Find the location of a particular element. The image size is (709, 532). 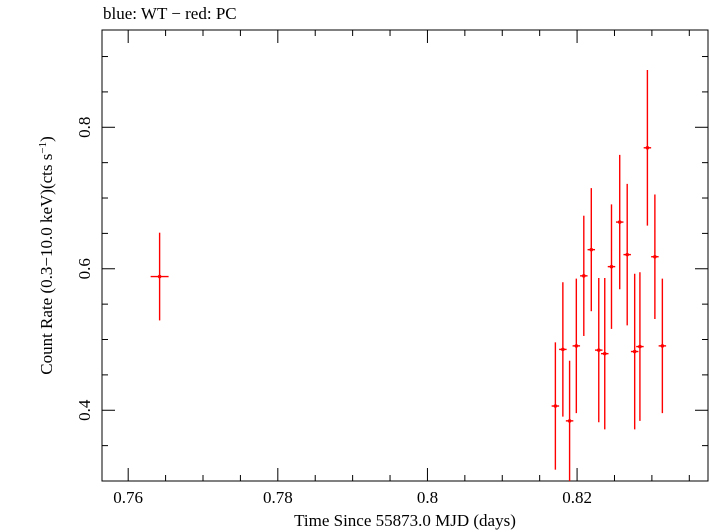

y-axis-label-main: Count Rate (0.3−10.0 keV)(cts s is located at coordinates (46, 264).